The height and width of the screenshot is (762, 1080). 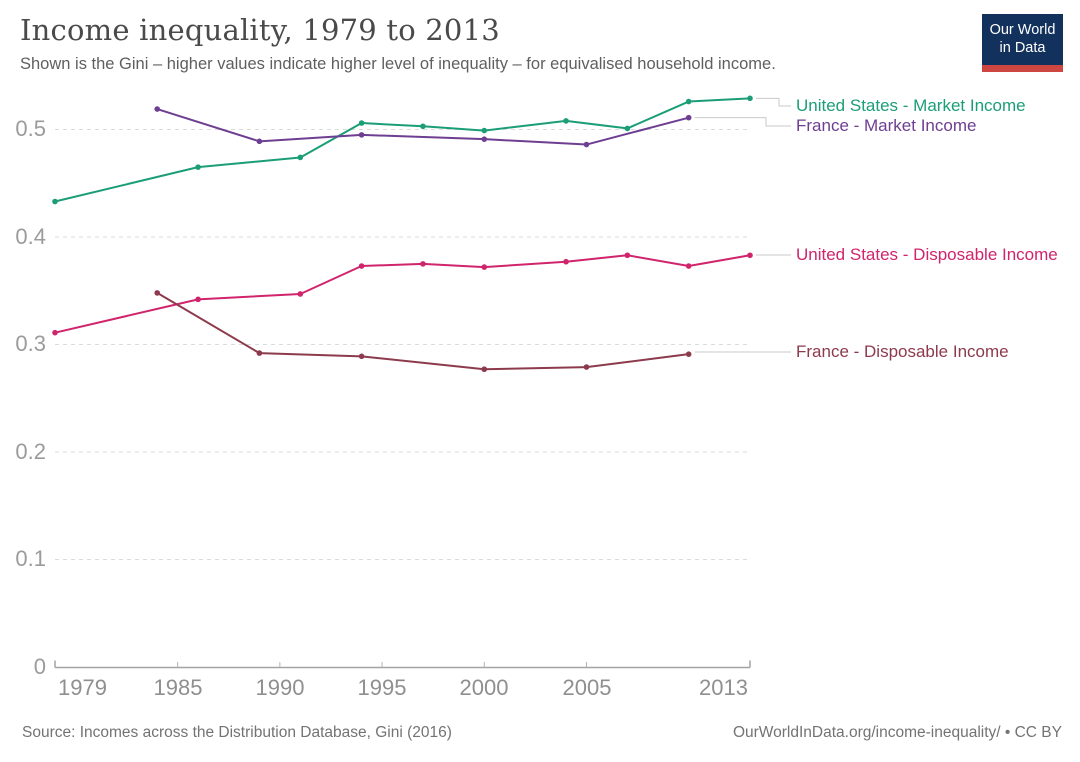 What do you see at coordinates (484, 687) in the screenshot?
I see `x-axis-tick-label: 2000` at bounding box center [484, 687].